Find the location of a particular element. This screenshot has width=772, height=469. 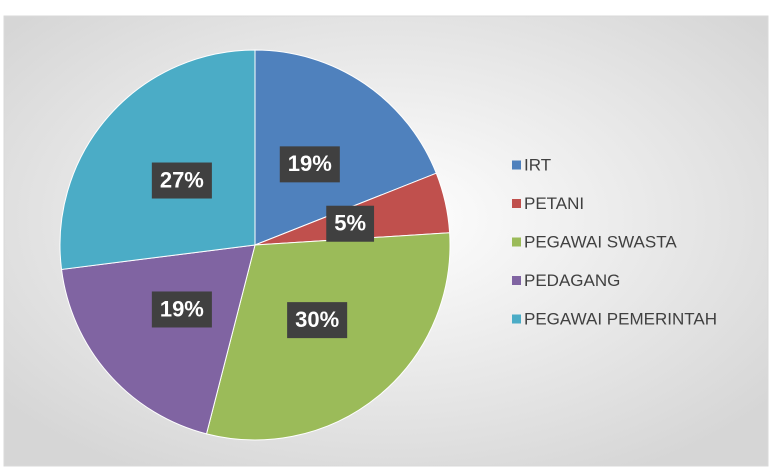

data-label: 30% is located at coordinates (317, 319).